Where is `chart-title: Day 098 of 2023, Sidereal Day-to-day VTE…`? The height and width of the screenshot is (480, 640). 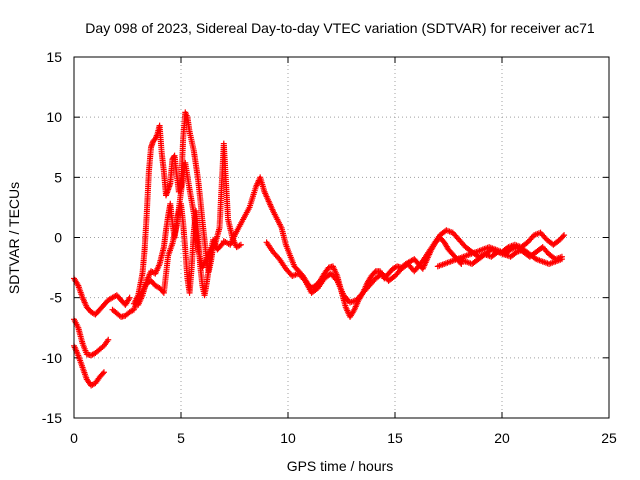 chart-title: Day 098 of 2023, Sidereal Day-to-day VTE… is located at coordinates (340, 28).